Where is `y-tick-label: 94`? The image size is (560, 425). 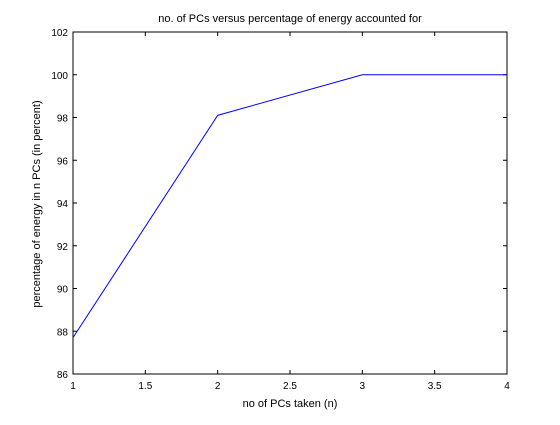
y-tick-label: 94 is located at coordinates (63, 204).